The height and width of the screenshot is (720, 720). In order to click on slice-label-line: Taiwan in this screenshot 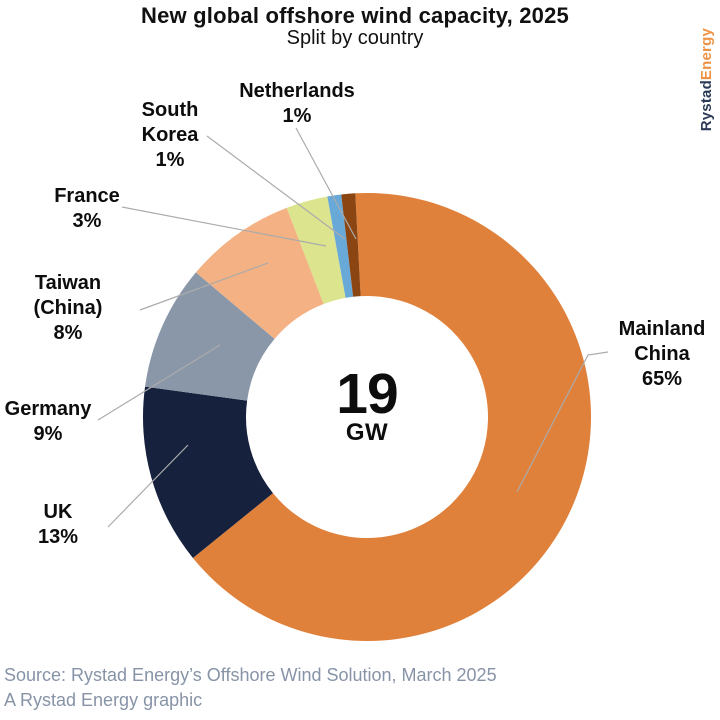, I will do `click(68, 283)`.